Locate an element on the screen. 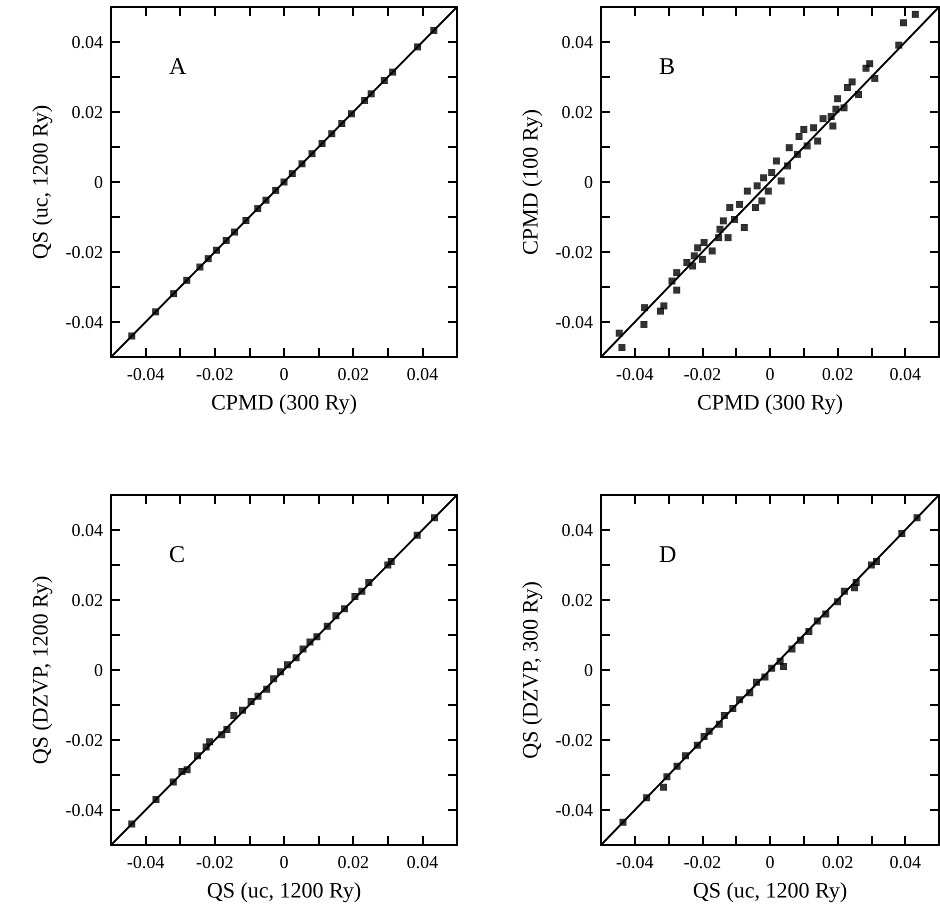 Image resolution: width=940 pixels, height=912 pixels. annotation: C is located at coordinates (177, 555).